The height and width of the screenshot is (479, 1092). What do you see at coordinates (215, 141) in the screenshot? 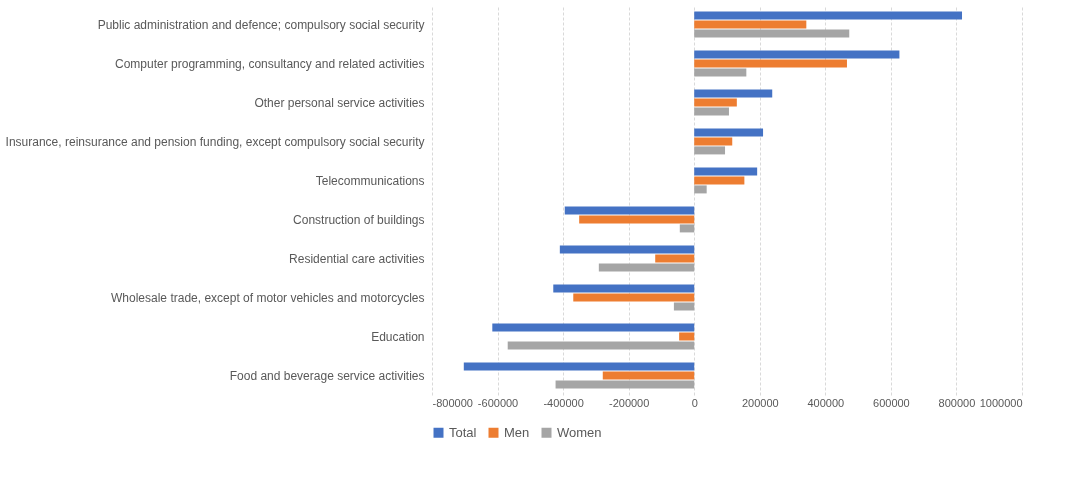
I see `y-tick-label: Insurance, reinsurance and pension funding, except compulsory social security` at bounding box center [215, 141].